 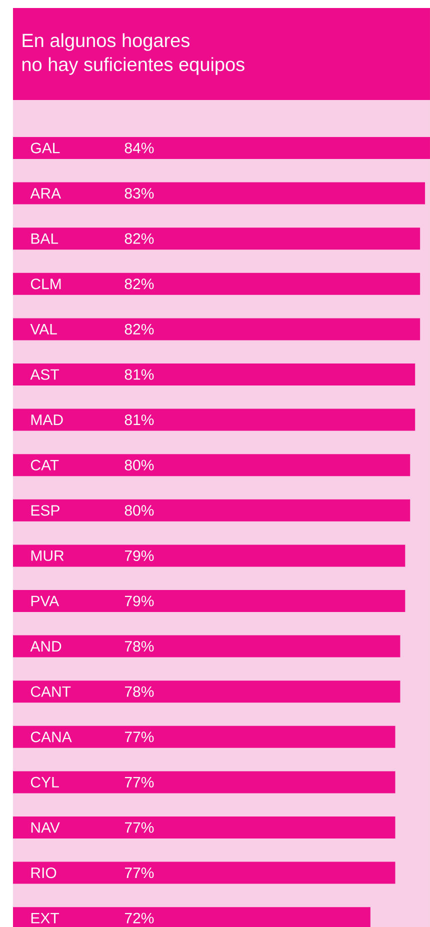 I want to click on y-tick-label: CAT, so click(x=44, y=465).